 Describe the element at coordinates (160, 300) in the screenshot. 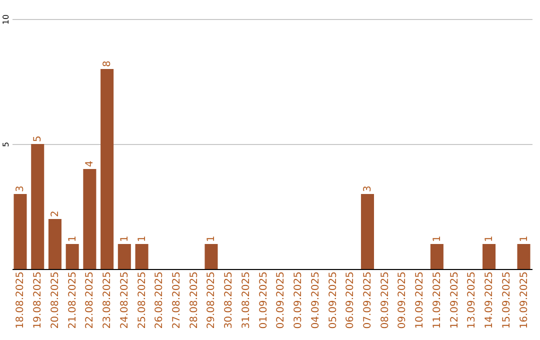

I see `x-tick-label: 26.08.2025` at that location.